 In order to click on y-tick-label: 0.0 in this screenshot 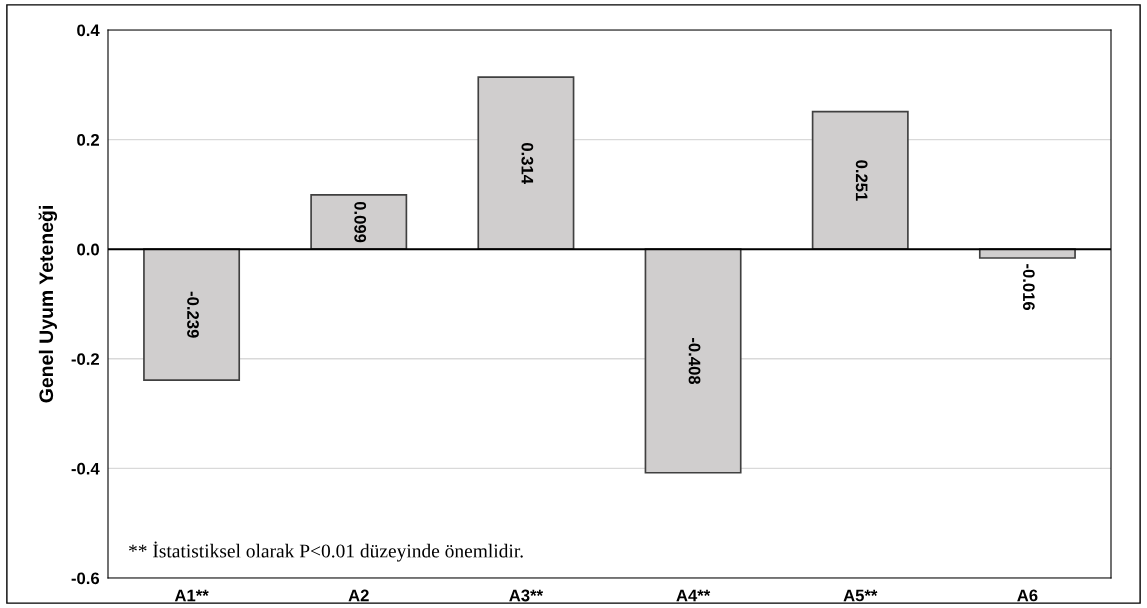, I will do `click(88, 249)`.